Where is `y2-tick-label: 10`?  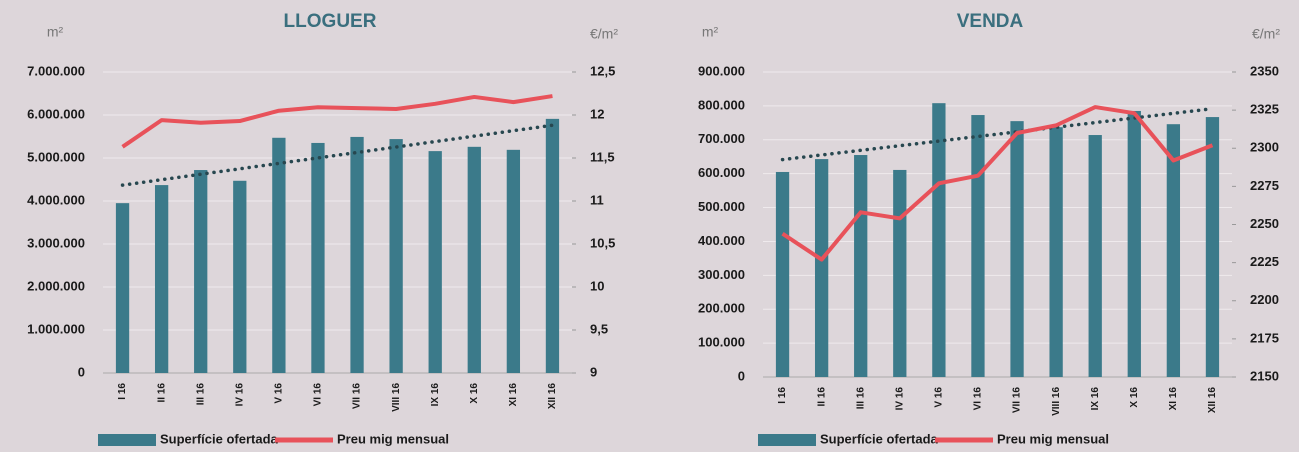
y2-tick-label: 10 is located at coordinates (597, 285).